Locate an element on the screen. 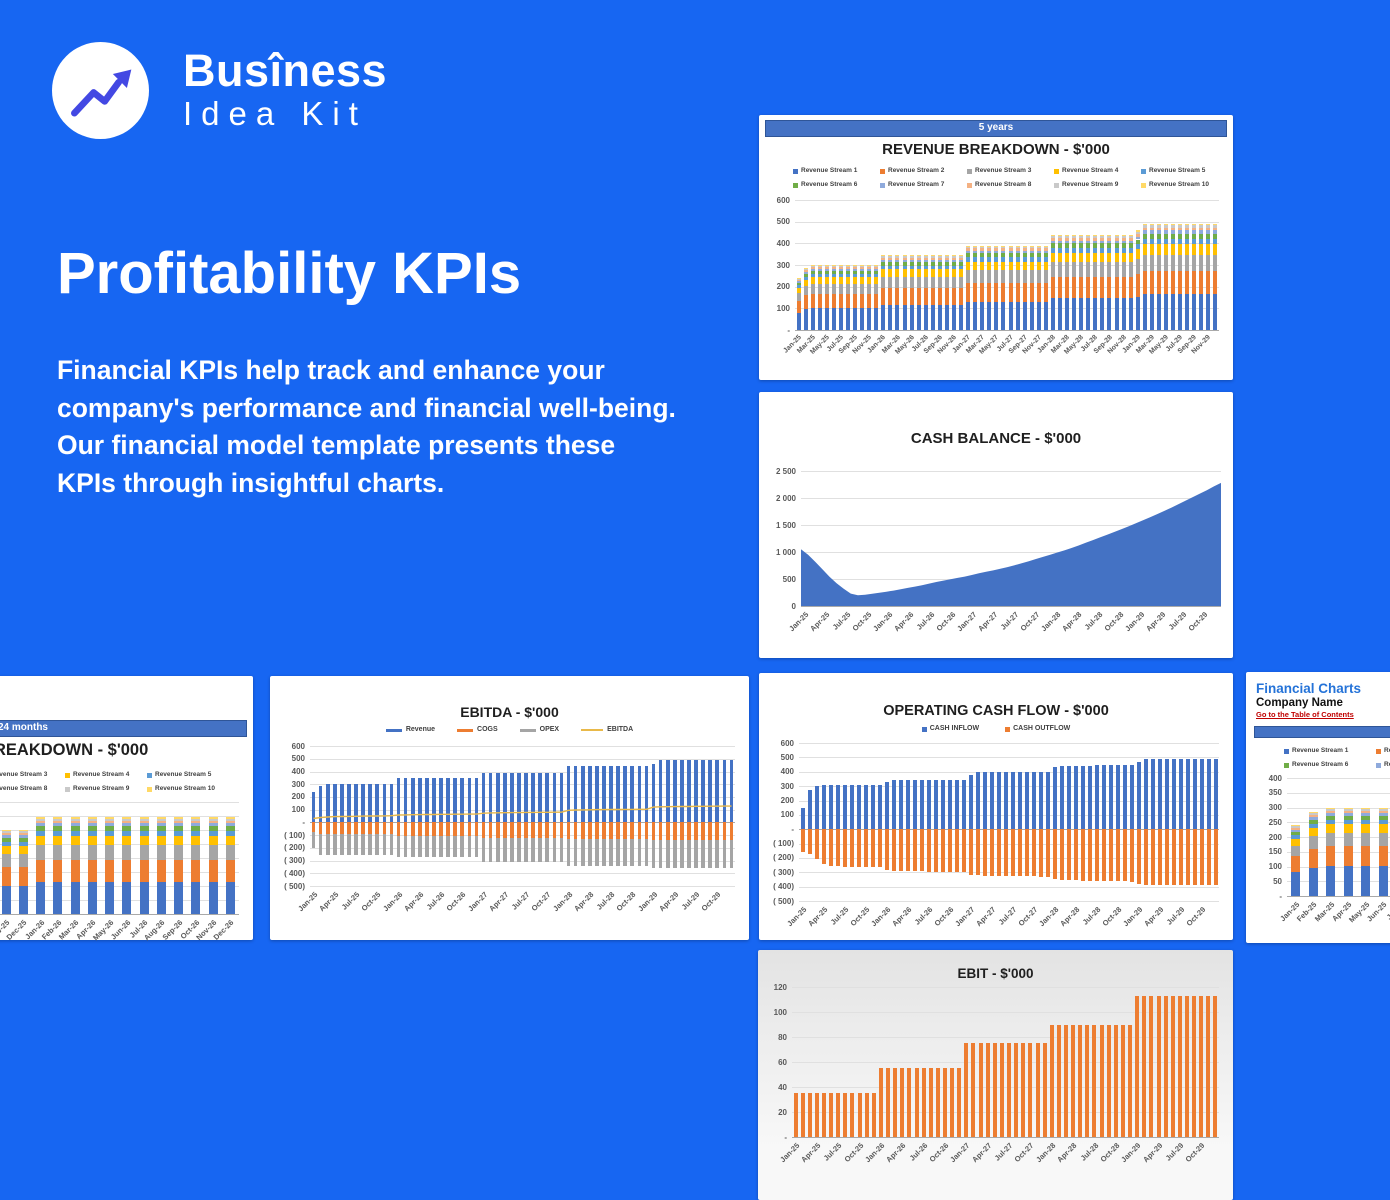  chart-title-revenue-breakdown: REVENUE BREAKDOWN - $'000 is located at coordinates (996, 149).